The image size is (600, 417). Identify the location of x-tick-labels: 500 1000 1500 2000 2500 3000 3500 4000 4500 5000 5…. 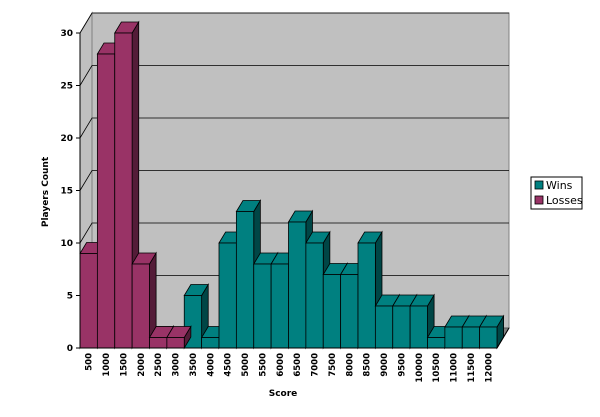
(290, 368).